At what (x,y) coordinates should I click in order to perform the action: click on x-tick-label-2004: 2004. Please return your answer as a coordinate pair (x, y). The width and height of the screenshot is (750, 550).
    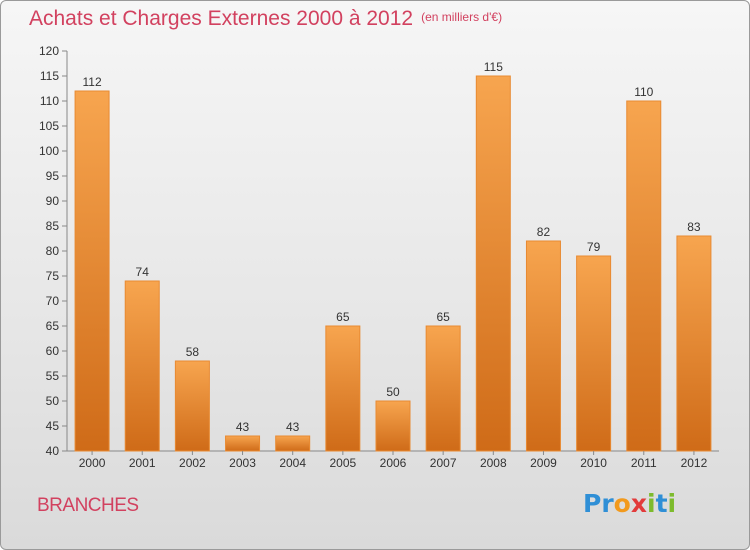
    Looking at the image, I should click on (292, 463).